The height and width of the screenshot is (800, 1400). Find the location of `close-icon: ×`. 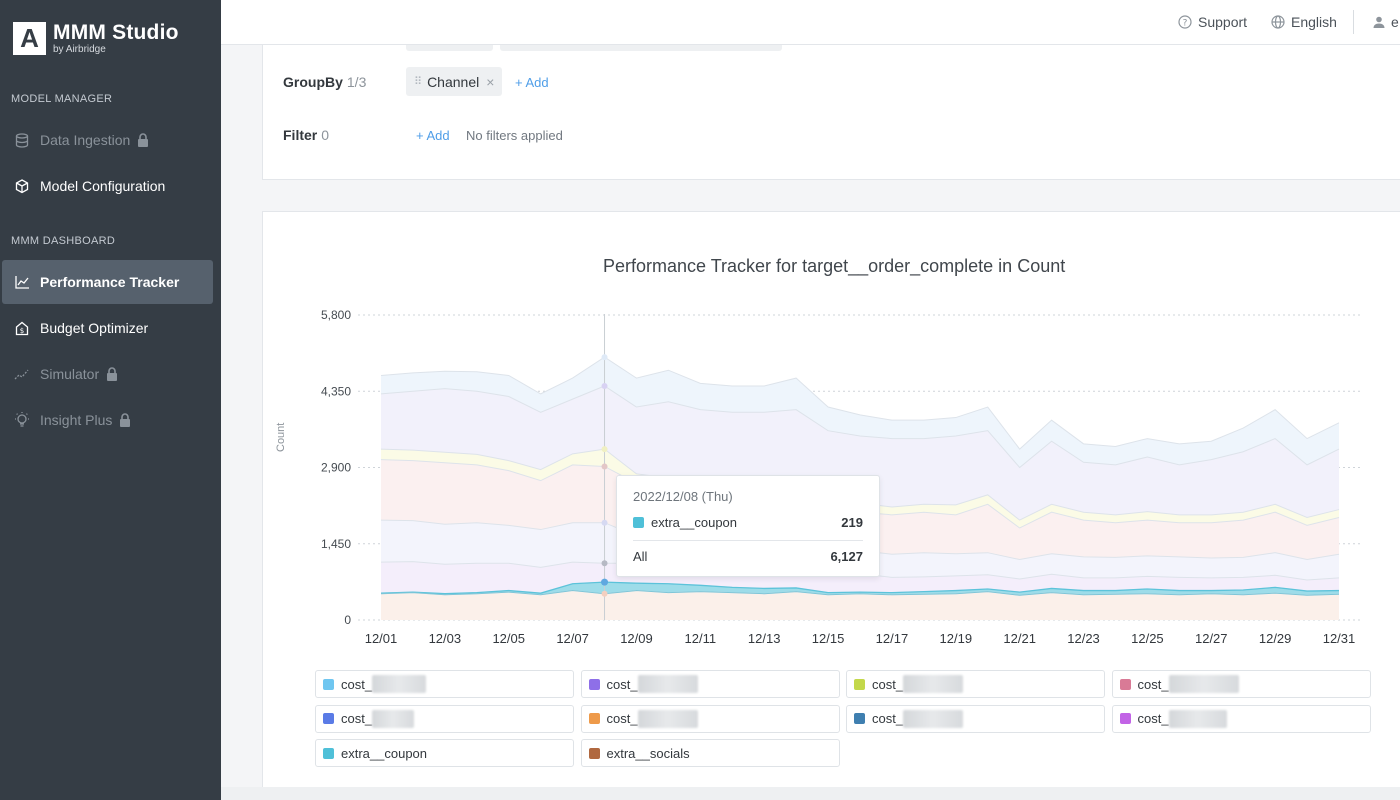

close-icon: × is located at coordinates (490, 81).